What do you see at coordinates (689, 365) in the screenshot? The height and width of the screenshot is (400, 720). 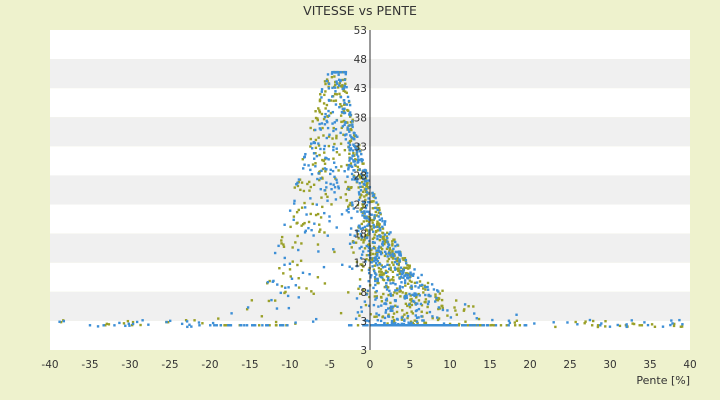 I see `x-tick-label: 40` at bounding box center [689, 365].